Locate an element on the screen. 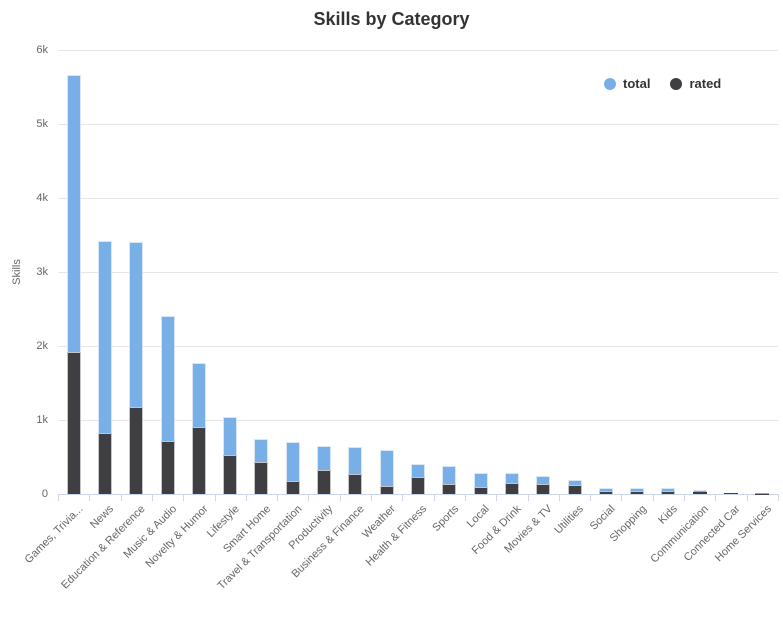 The height and width of the screenshot is (640, 783). chart-title: Skills by Category is located at coordinates (391, 19).